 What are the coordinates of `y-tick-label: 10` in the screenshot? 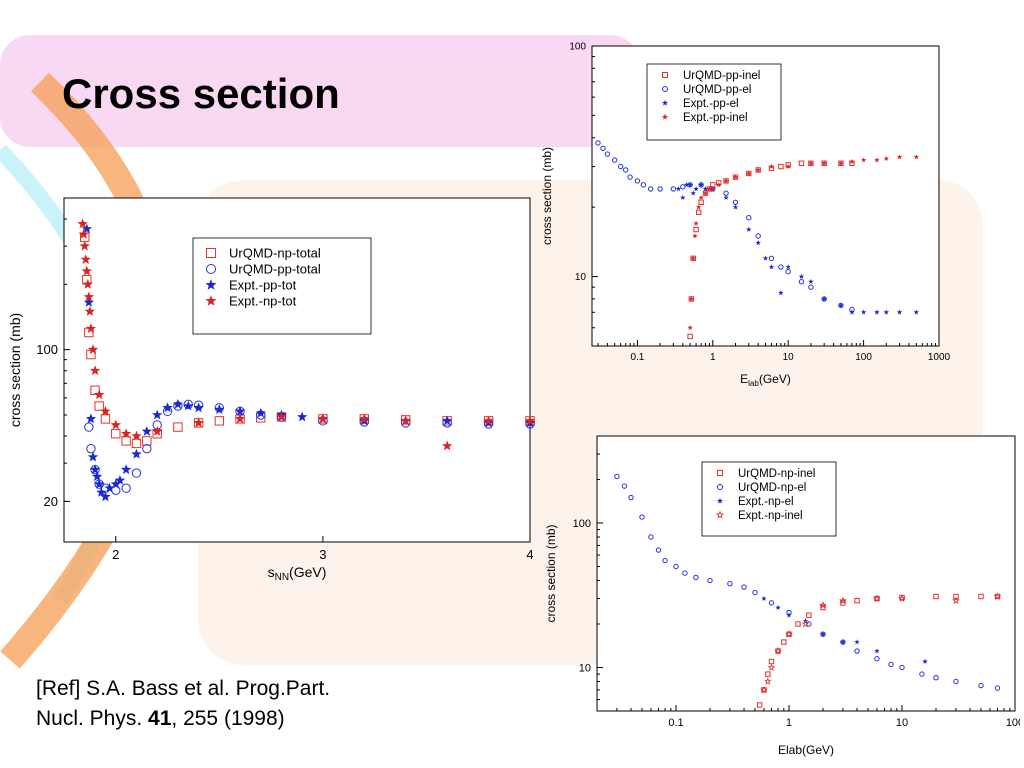 It's located at (585, 668).